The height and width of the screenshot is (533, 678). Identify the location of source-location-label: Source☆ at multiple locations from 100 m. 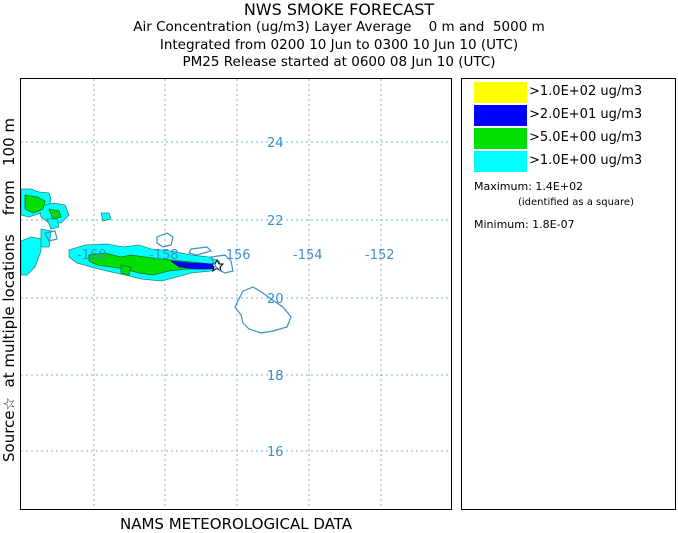
(9, 290).